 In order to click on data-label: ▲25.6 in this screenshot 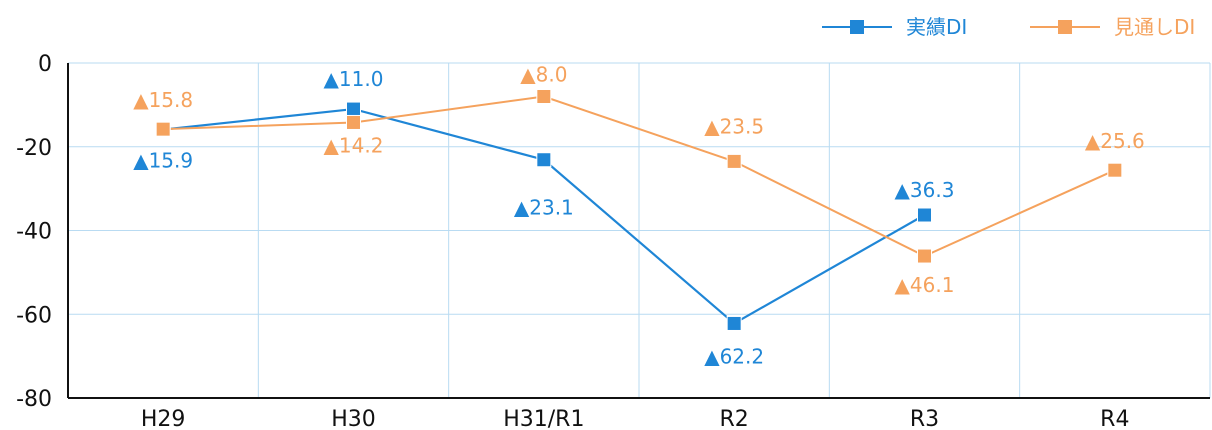, I will do `click(1115, 141)`.